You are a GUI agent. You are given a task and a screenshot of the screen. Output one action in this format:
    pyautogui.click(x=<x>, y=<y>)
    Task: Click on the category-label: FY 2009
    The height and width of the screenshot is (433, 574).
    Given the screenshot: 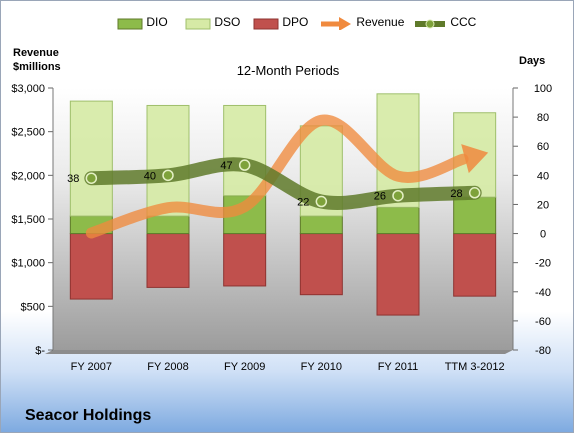 What is the action you would take?
    pyautogui.click(x=244, y=367)
    